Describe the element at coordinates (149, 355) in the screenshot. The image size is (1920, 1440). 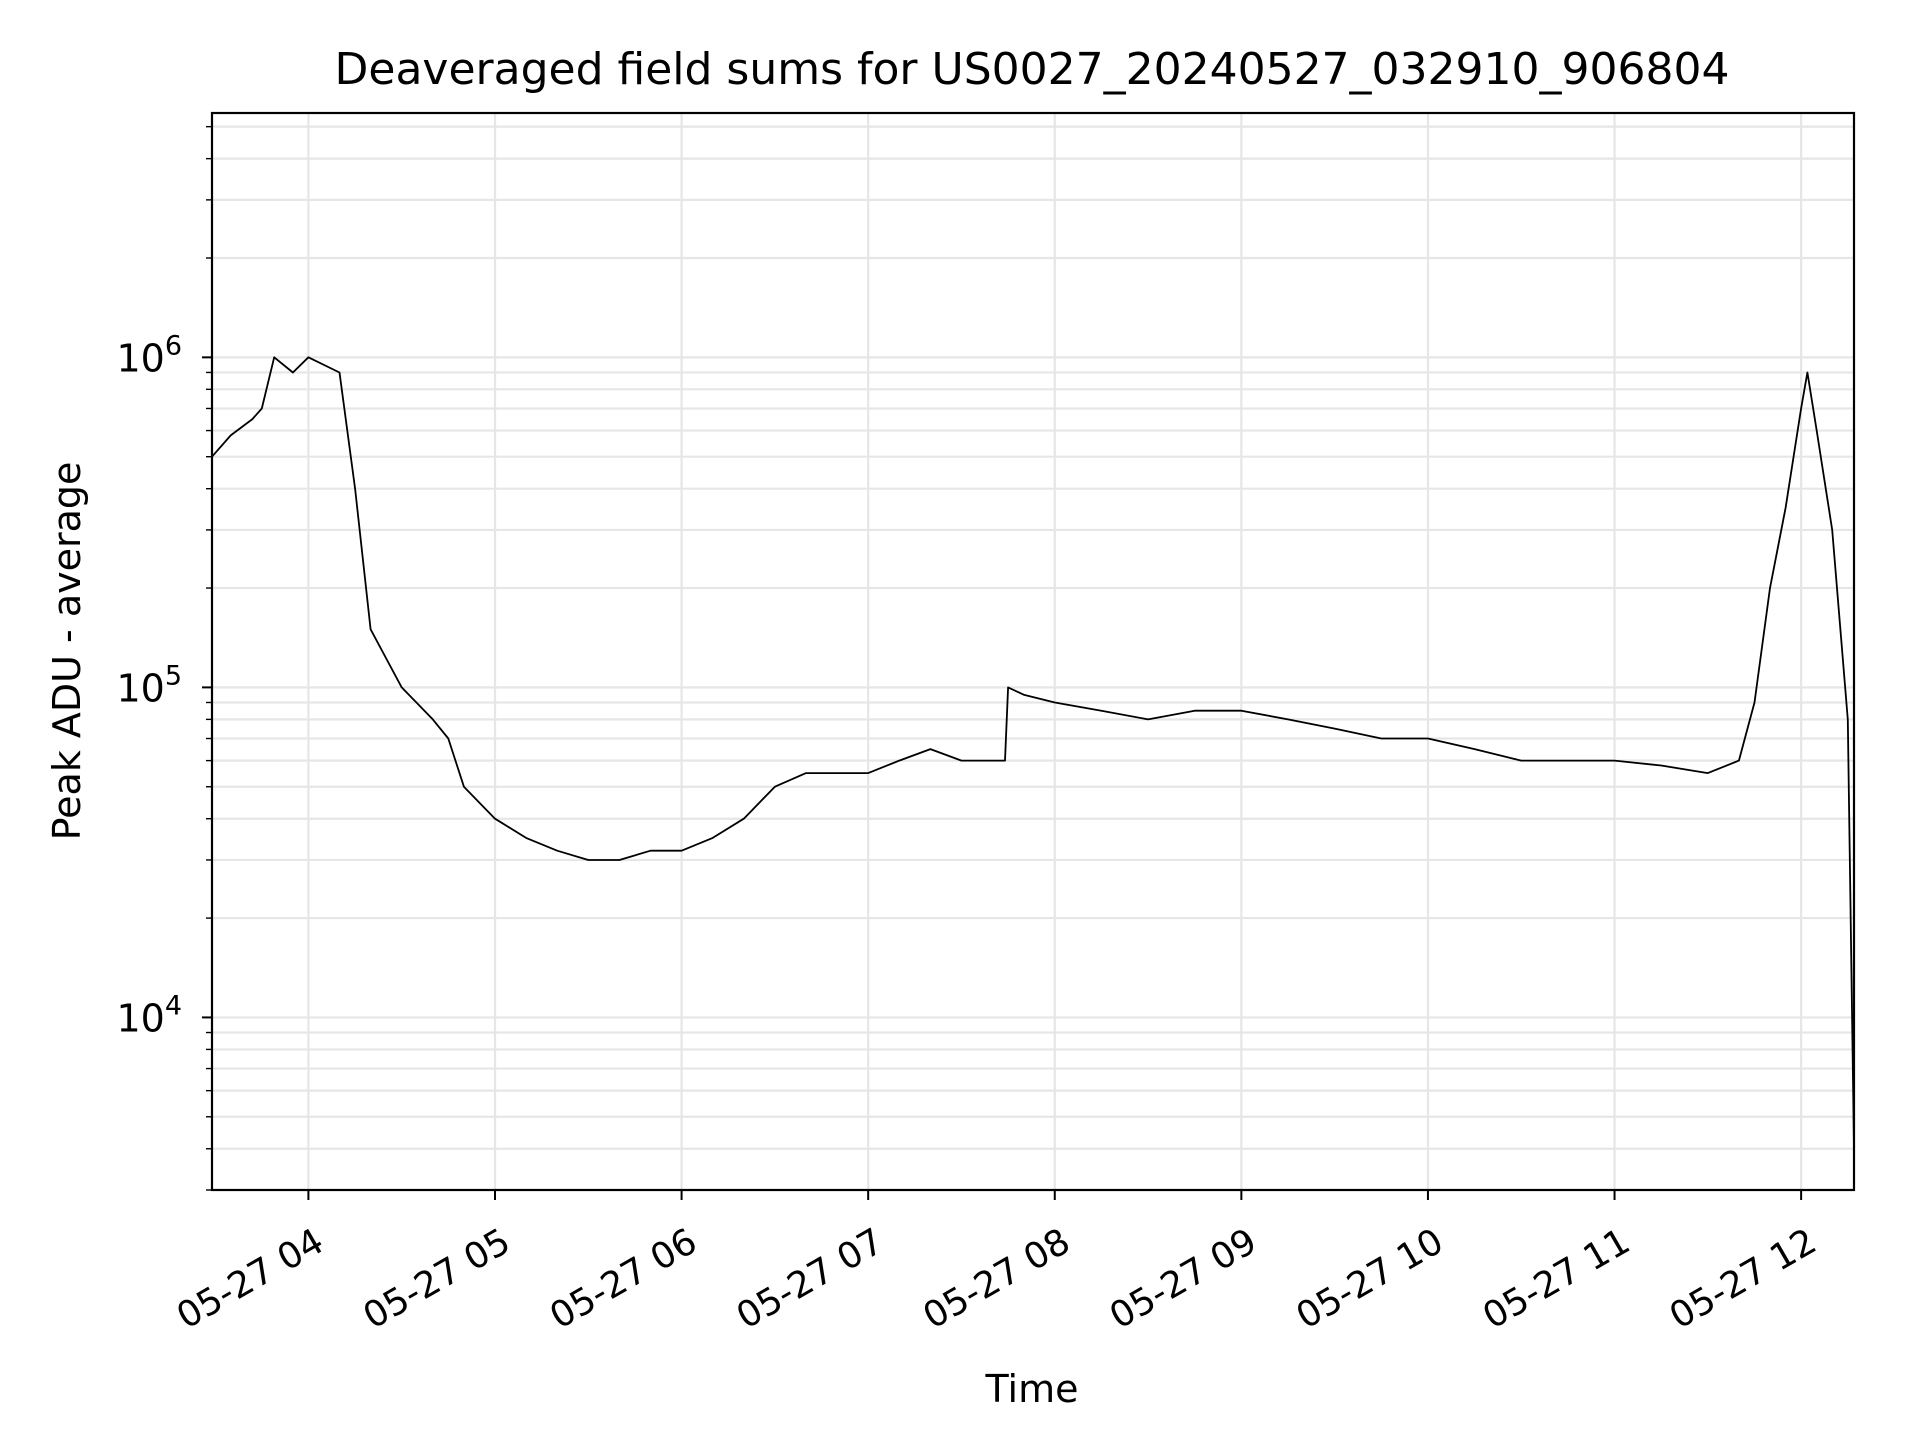
I see `y-tick-label: 106` at that location.